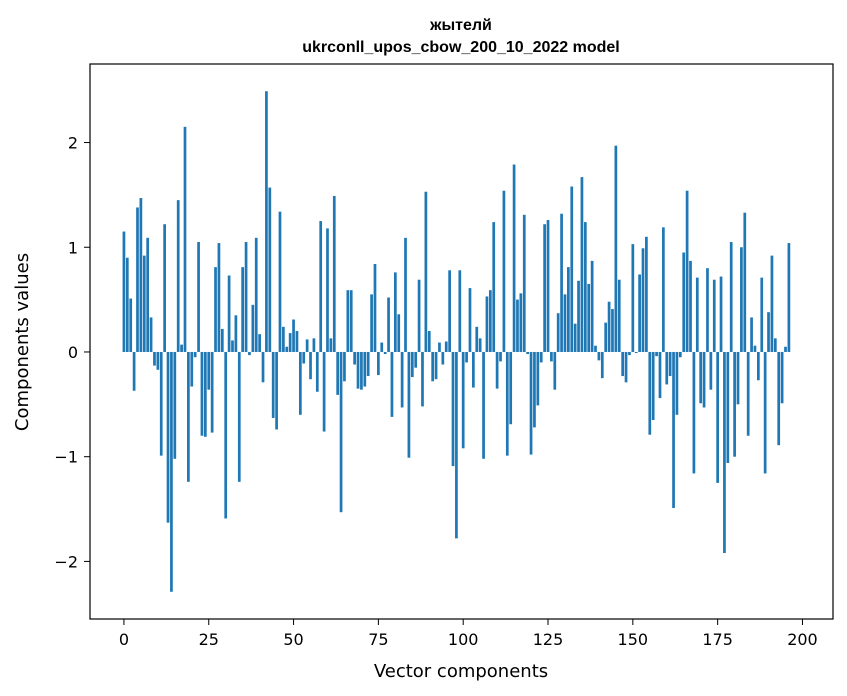 The width and height of the screenshot is (847, 696). Describe the element at coordinates (461, 671) in the screenshot. I see `x-axis-label: Vector components` at that location.